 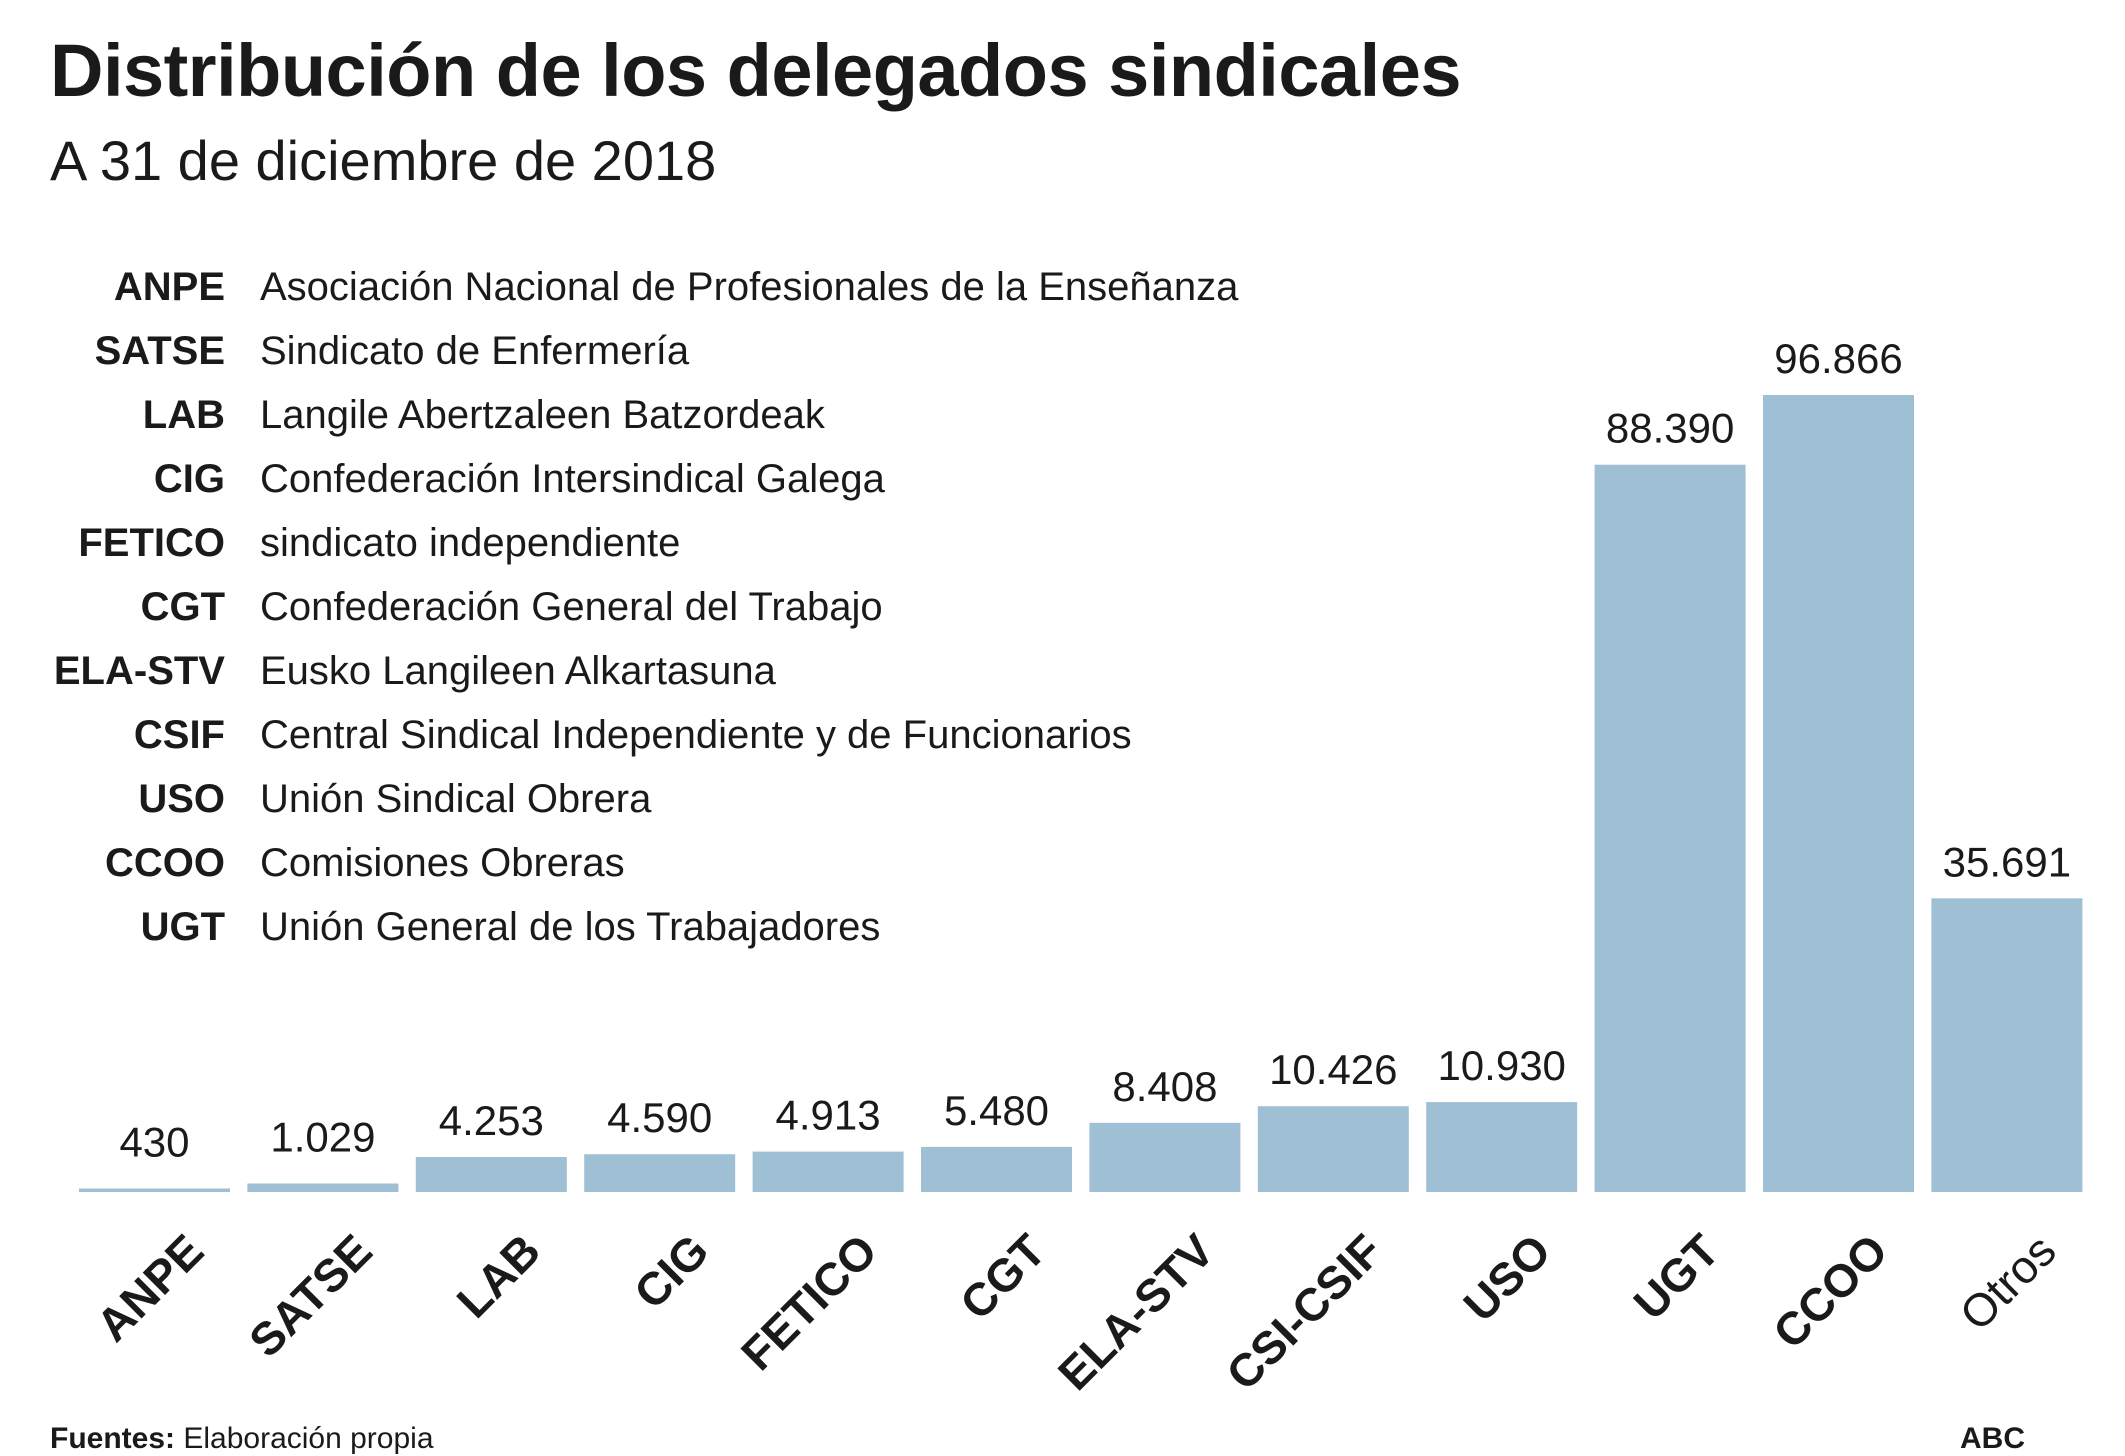 What do you see at coordinates (1838, 358) in the screenshot?
I see `value-label: 96.866` at bounding box center [1838, 358].